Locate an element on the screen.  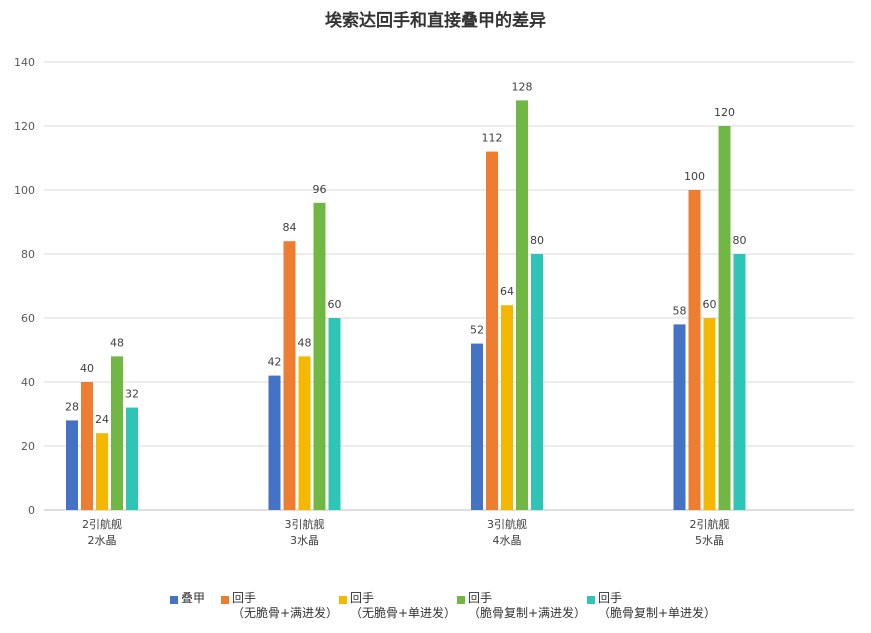
data-label: 120 is located at coordinates (724, 112).